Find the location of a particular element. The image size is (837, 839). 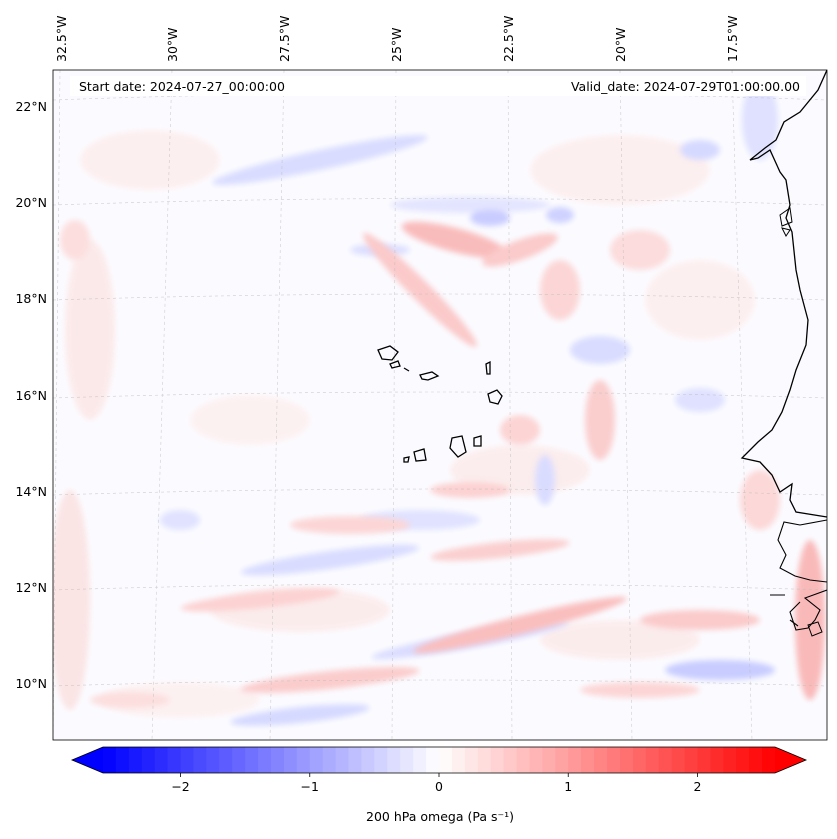

colorbar-label: 200 hPa omega (Pa s⁻¹) is located at coordinates (440, 816).